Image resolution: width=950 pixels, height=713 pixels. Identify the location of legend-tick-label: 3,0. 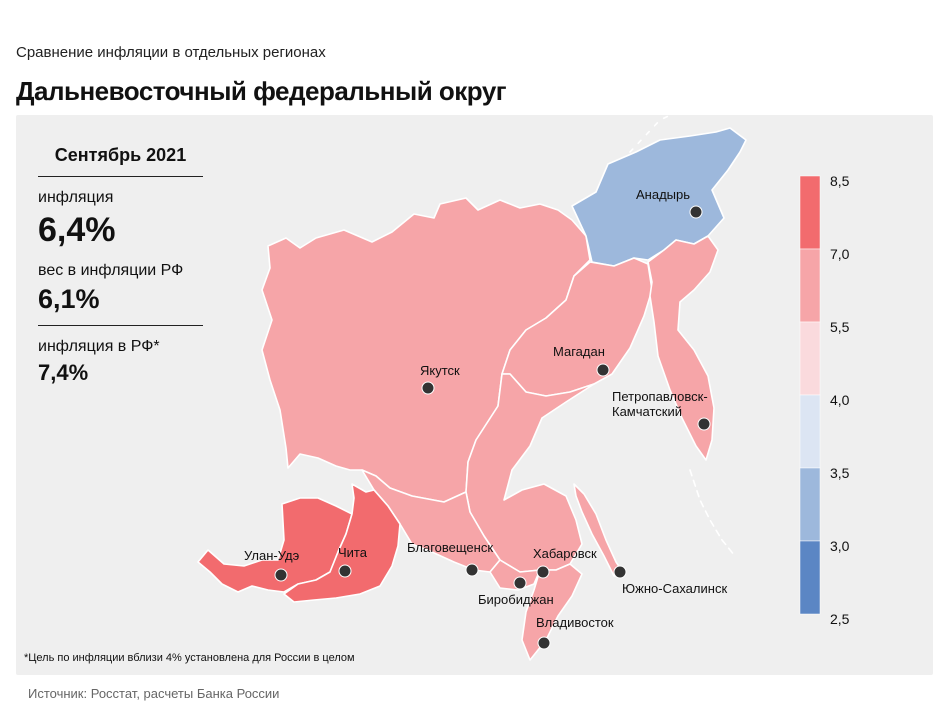
(840, 546).